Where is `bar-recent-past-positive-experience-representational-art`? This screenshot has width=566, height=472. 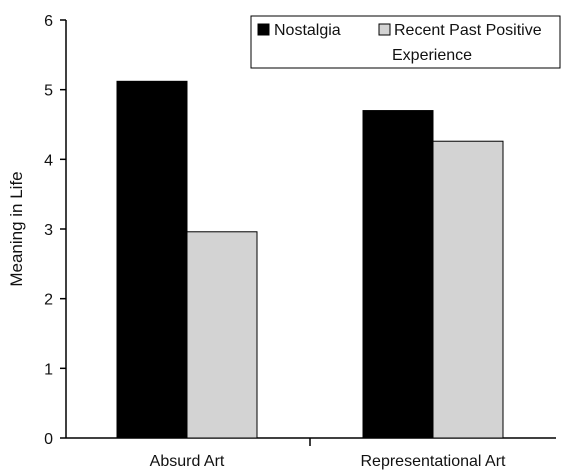
bar-recent-past-positive-experience-representational-art is located at coordinates (468, 289).